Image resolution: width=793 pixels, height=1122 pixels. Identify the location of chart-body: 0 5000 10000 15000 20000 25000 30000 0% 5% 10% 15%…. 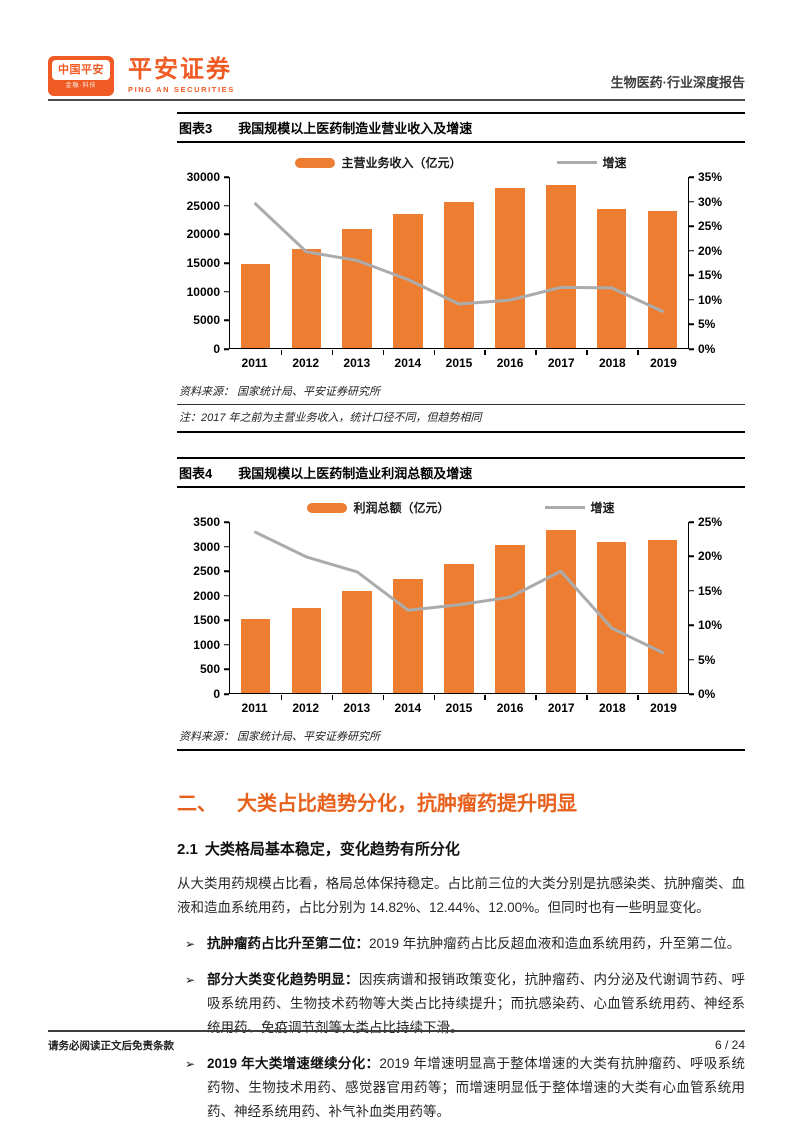
(461, 263).